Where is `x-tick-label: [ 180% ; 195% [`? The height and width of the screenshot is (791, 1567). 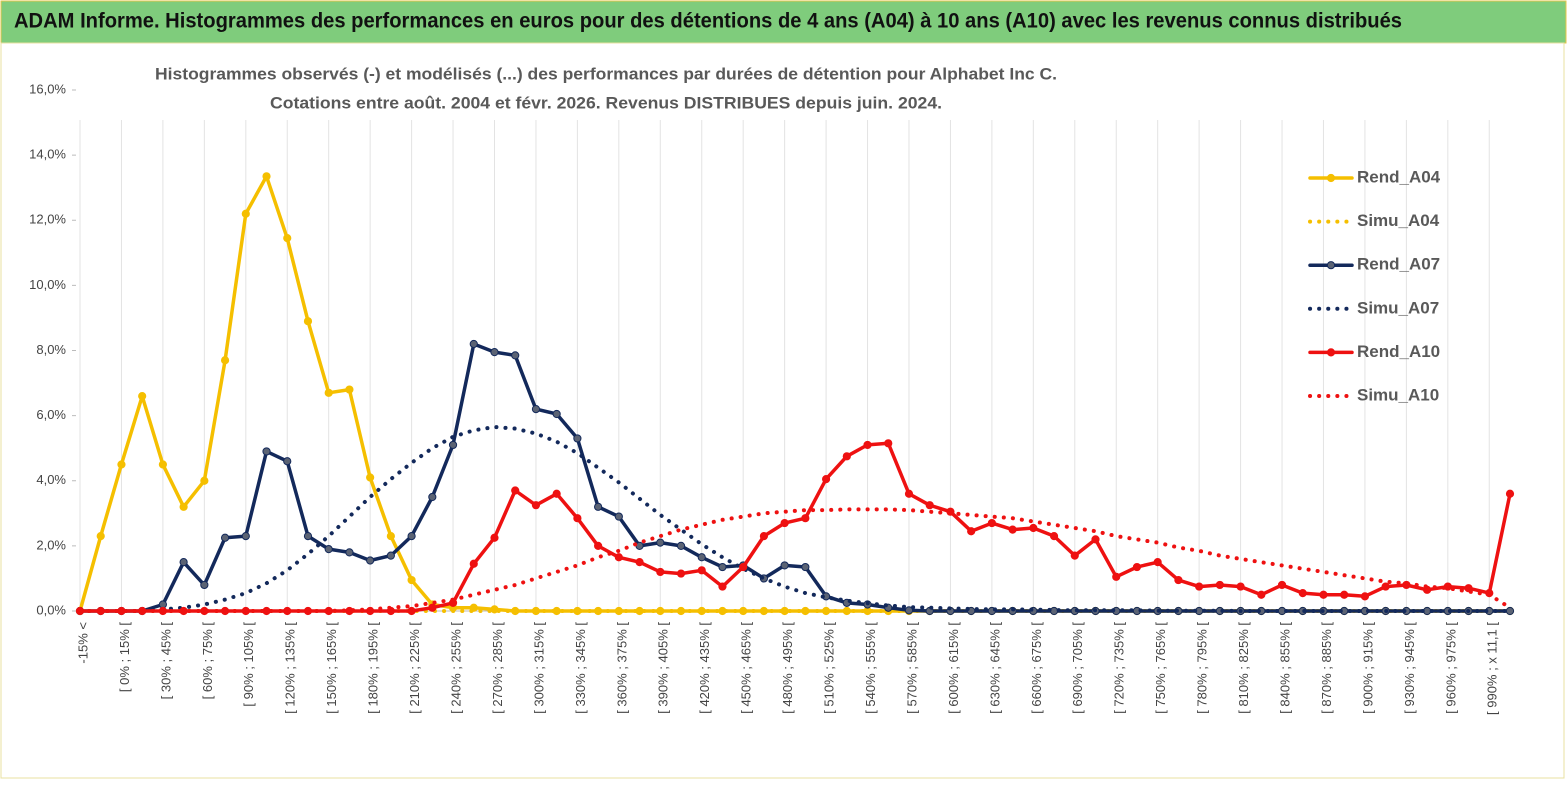
x-tick-label: [ 180% ; 195% [ is located at coordinates (373, 668).